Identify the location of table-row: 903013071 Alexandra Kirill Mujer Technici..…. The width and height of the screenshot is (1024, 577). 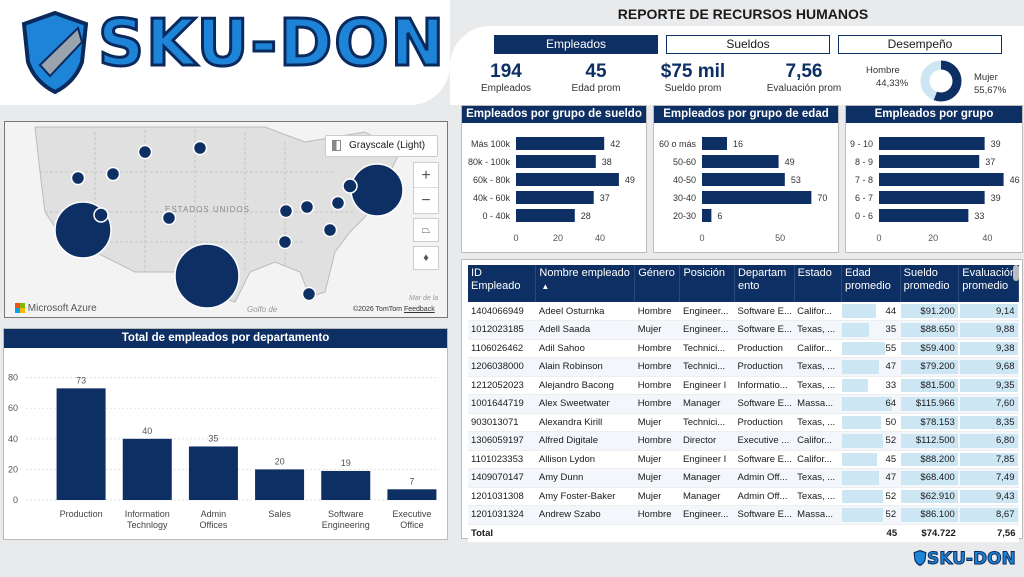
(743, 422).